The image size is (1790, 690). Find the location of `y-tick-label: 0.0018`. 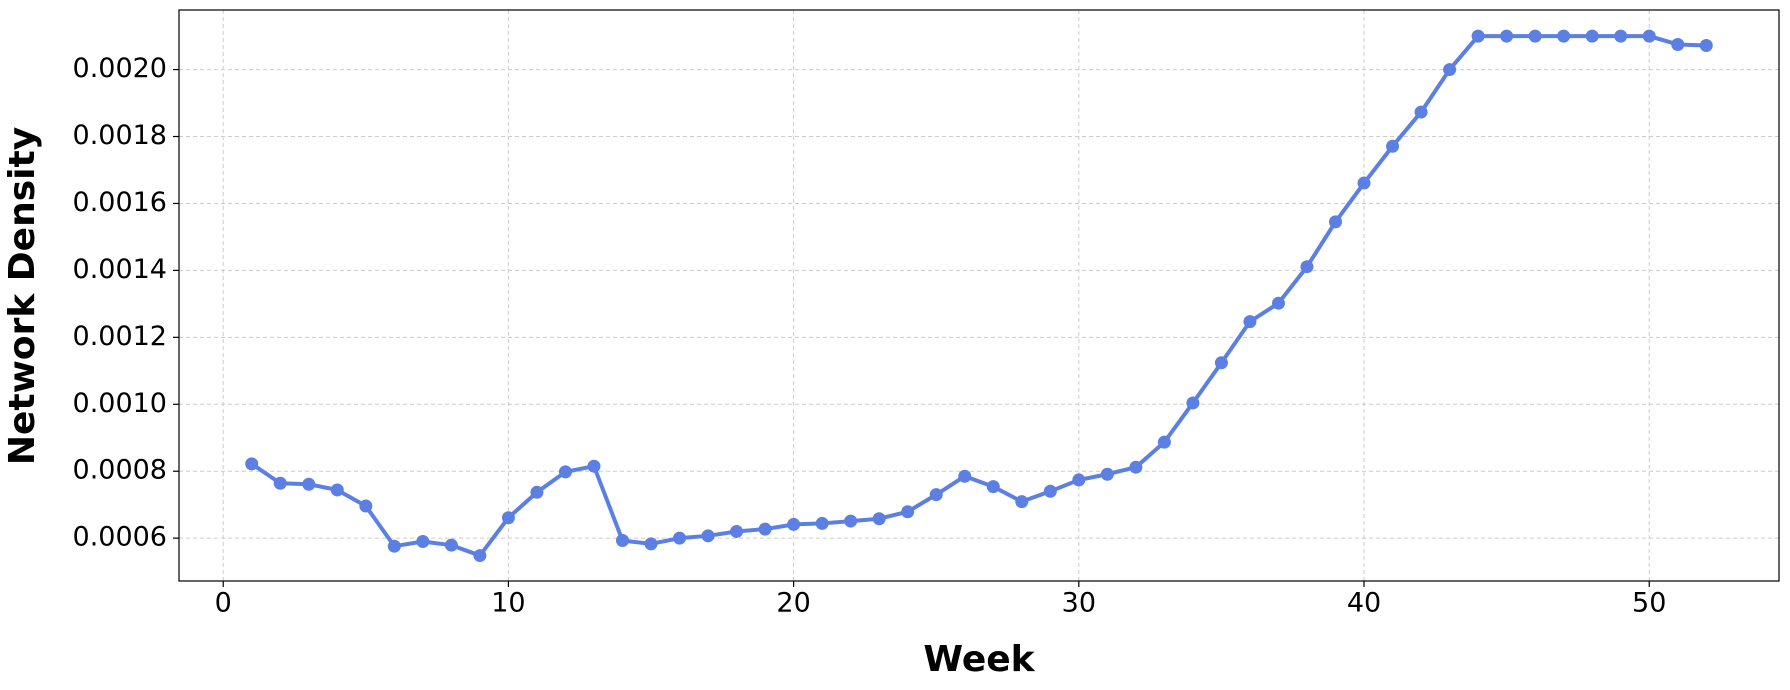

y-tick-label: 0.0018 is located at coordinates (120, 135).